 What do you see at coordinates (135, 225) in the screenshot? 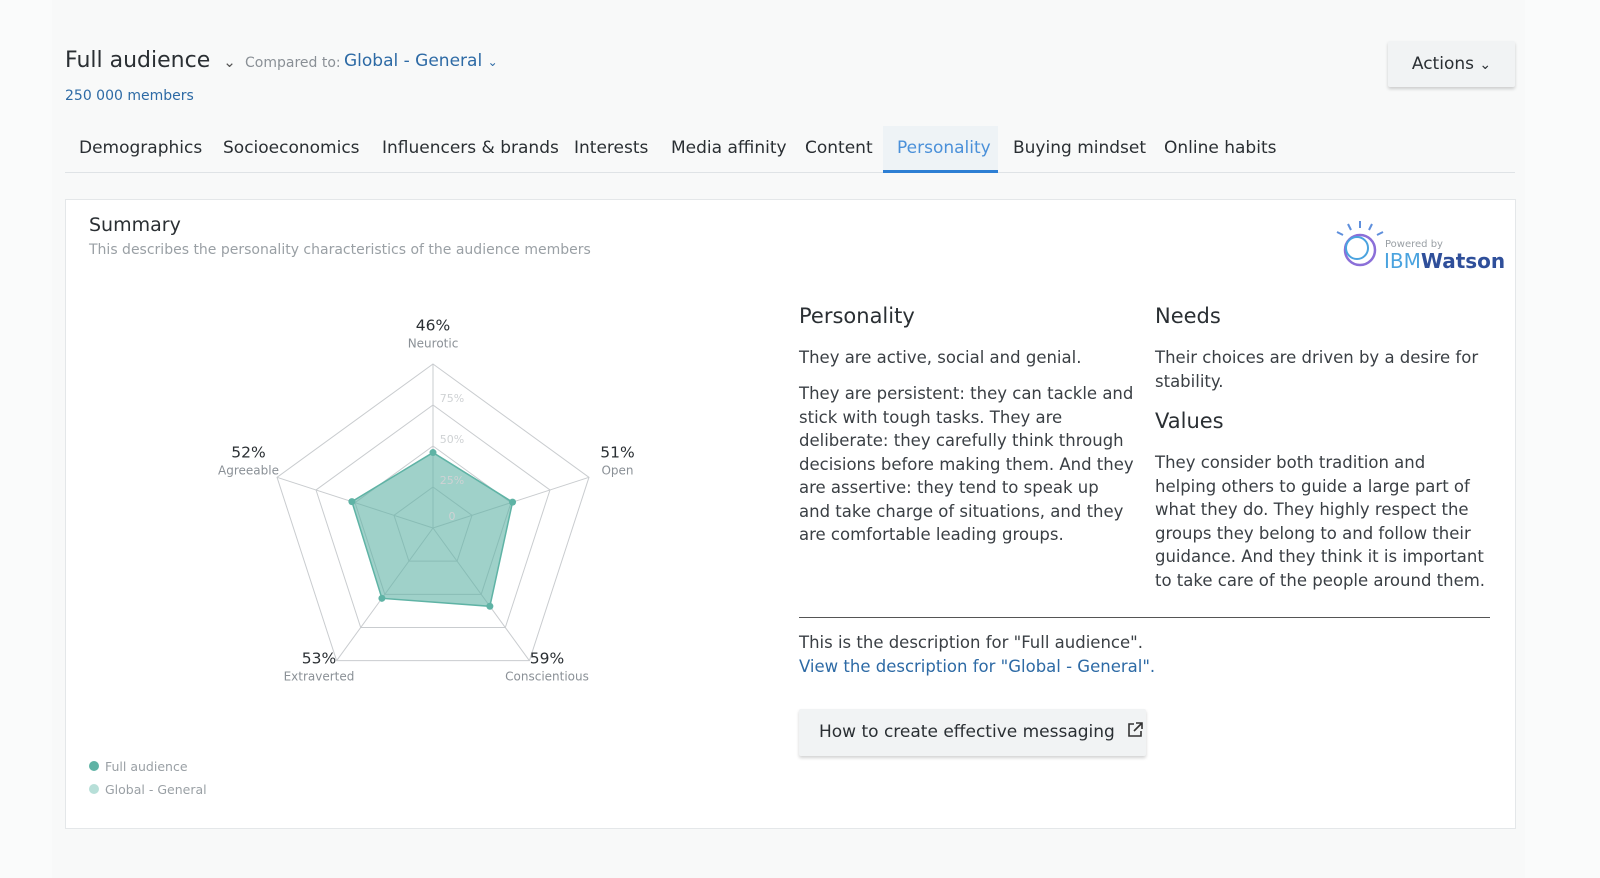
I see `summary-title: Summary` at bounding box center [135, 225].